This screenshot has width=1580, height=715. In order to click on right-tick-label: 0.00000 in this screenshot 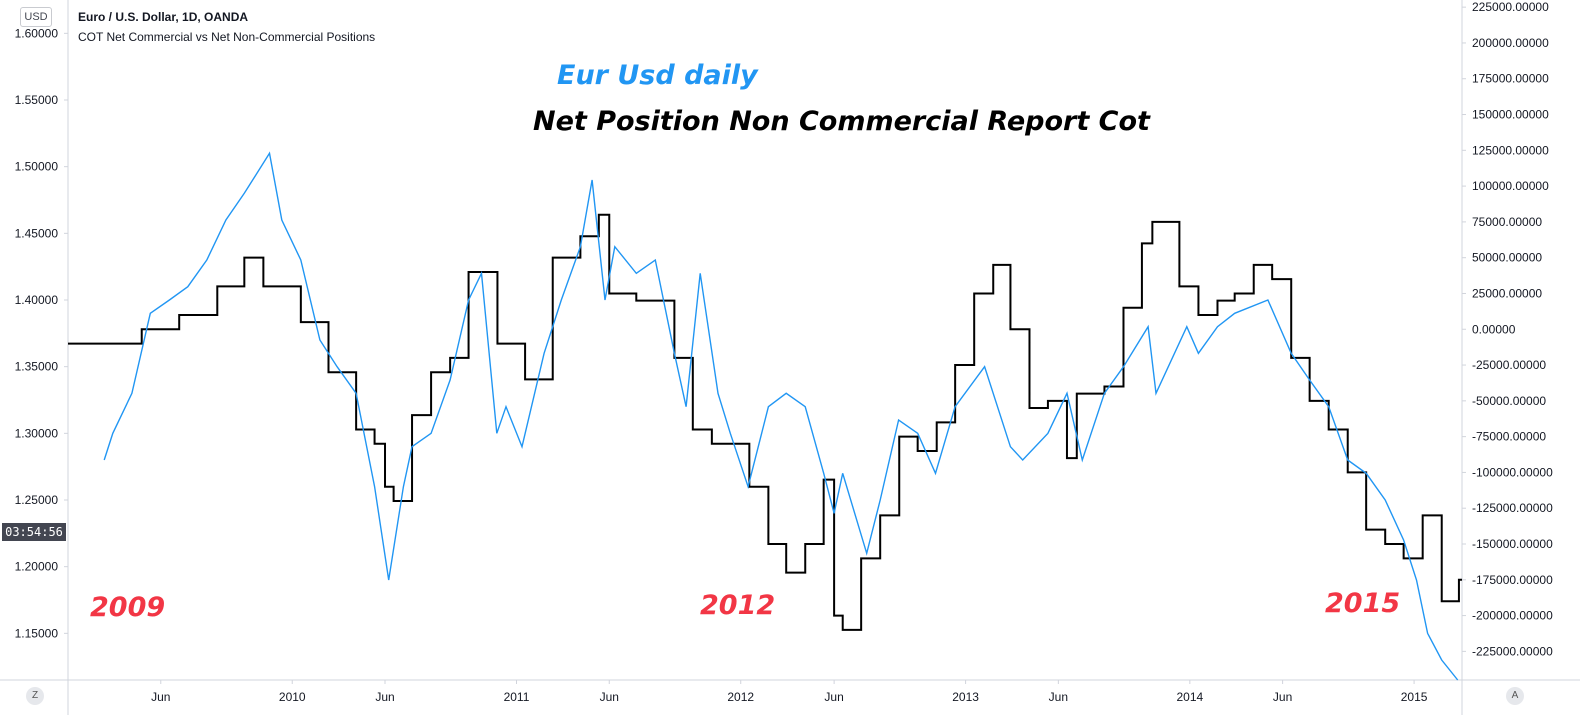, I will do `click(1494, 329)`.